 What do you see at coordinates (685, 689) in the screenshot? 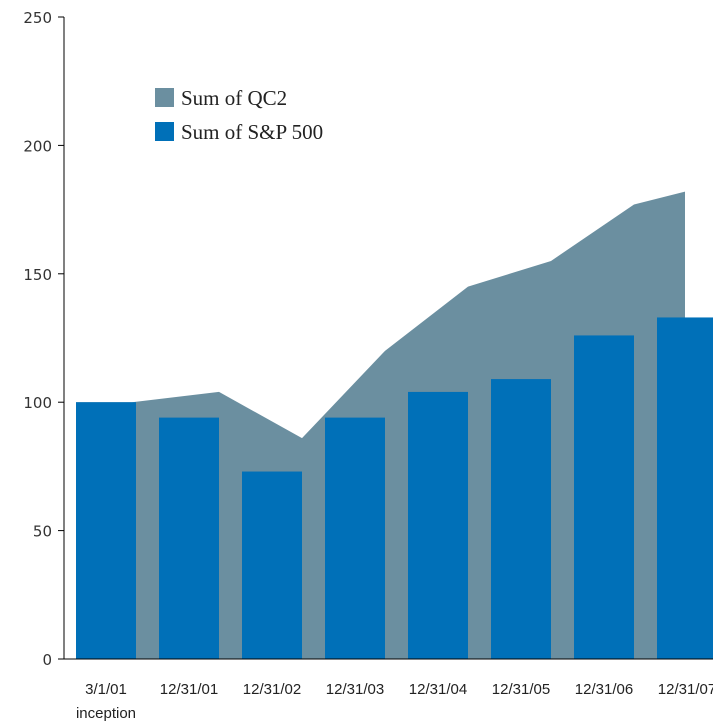
I see `x-tick-label: 12/31/07` at bounding box center [685, 689].